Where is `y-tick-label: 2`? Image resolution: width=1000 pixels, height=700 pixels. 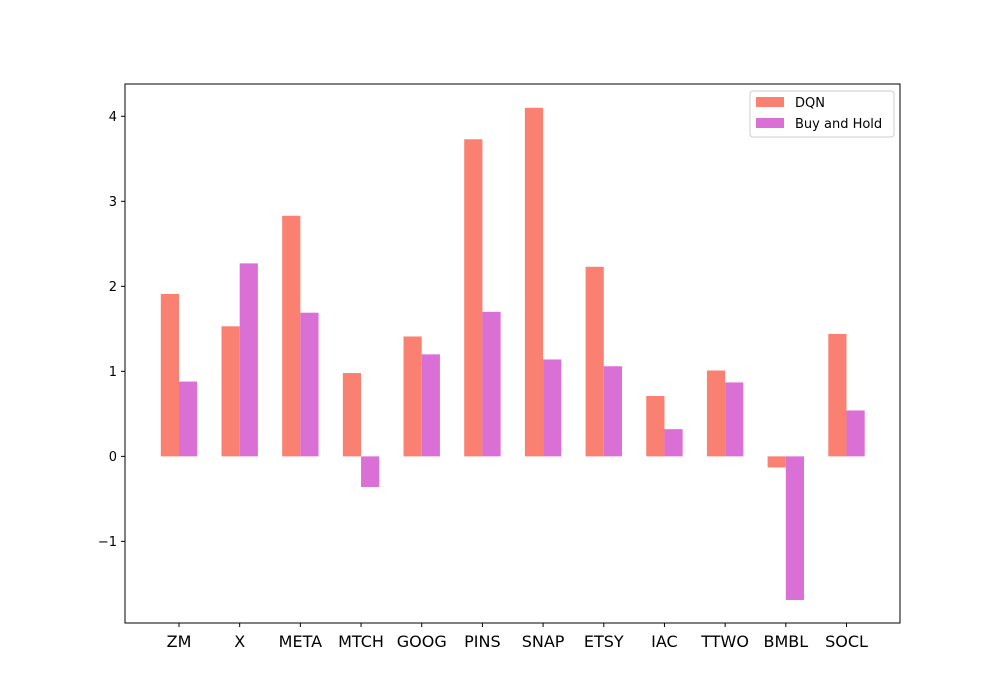
y-tick-label: 2 is located at coordinates (113, 287).